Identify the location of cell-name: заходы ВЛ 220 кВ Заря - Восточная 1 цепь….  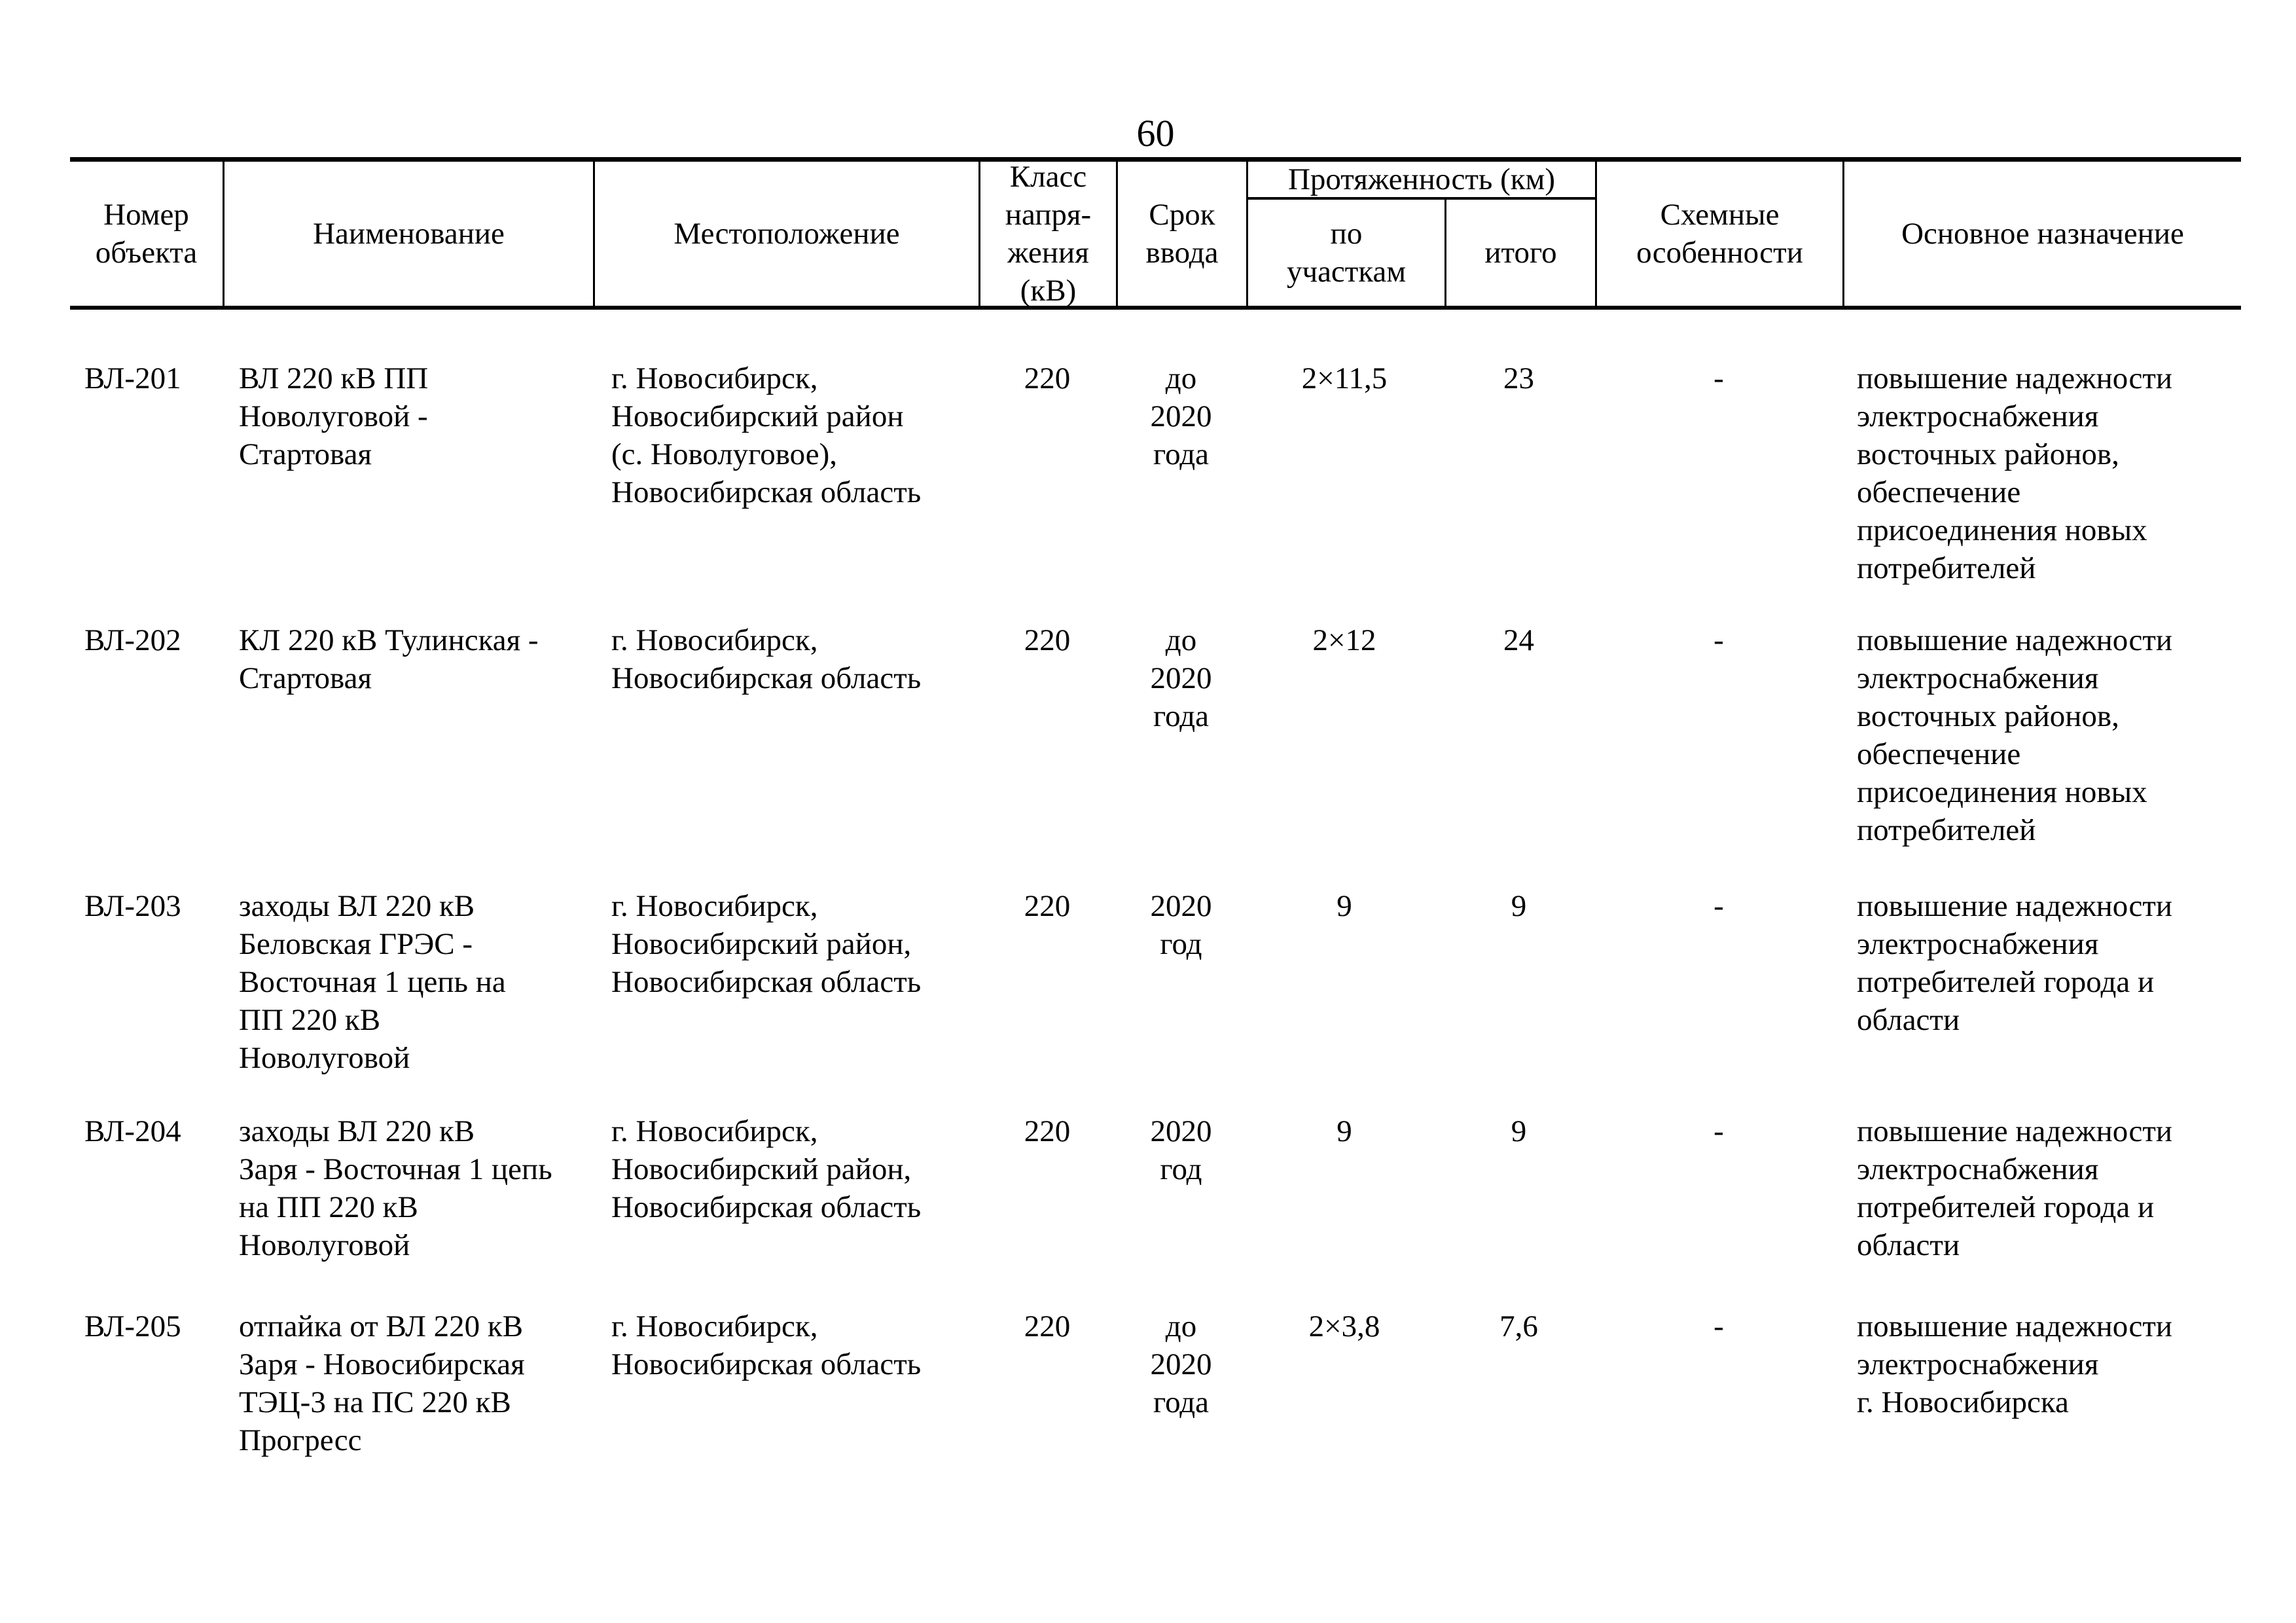
(395, 1188).